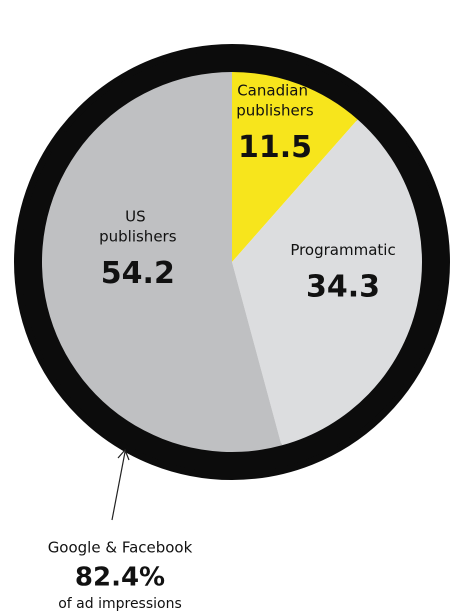  Describe the element at coordinates (120, 548) in the screenshot. I see `annotation-title: Google & Facebook` at that location.